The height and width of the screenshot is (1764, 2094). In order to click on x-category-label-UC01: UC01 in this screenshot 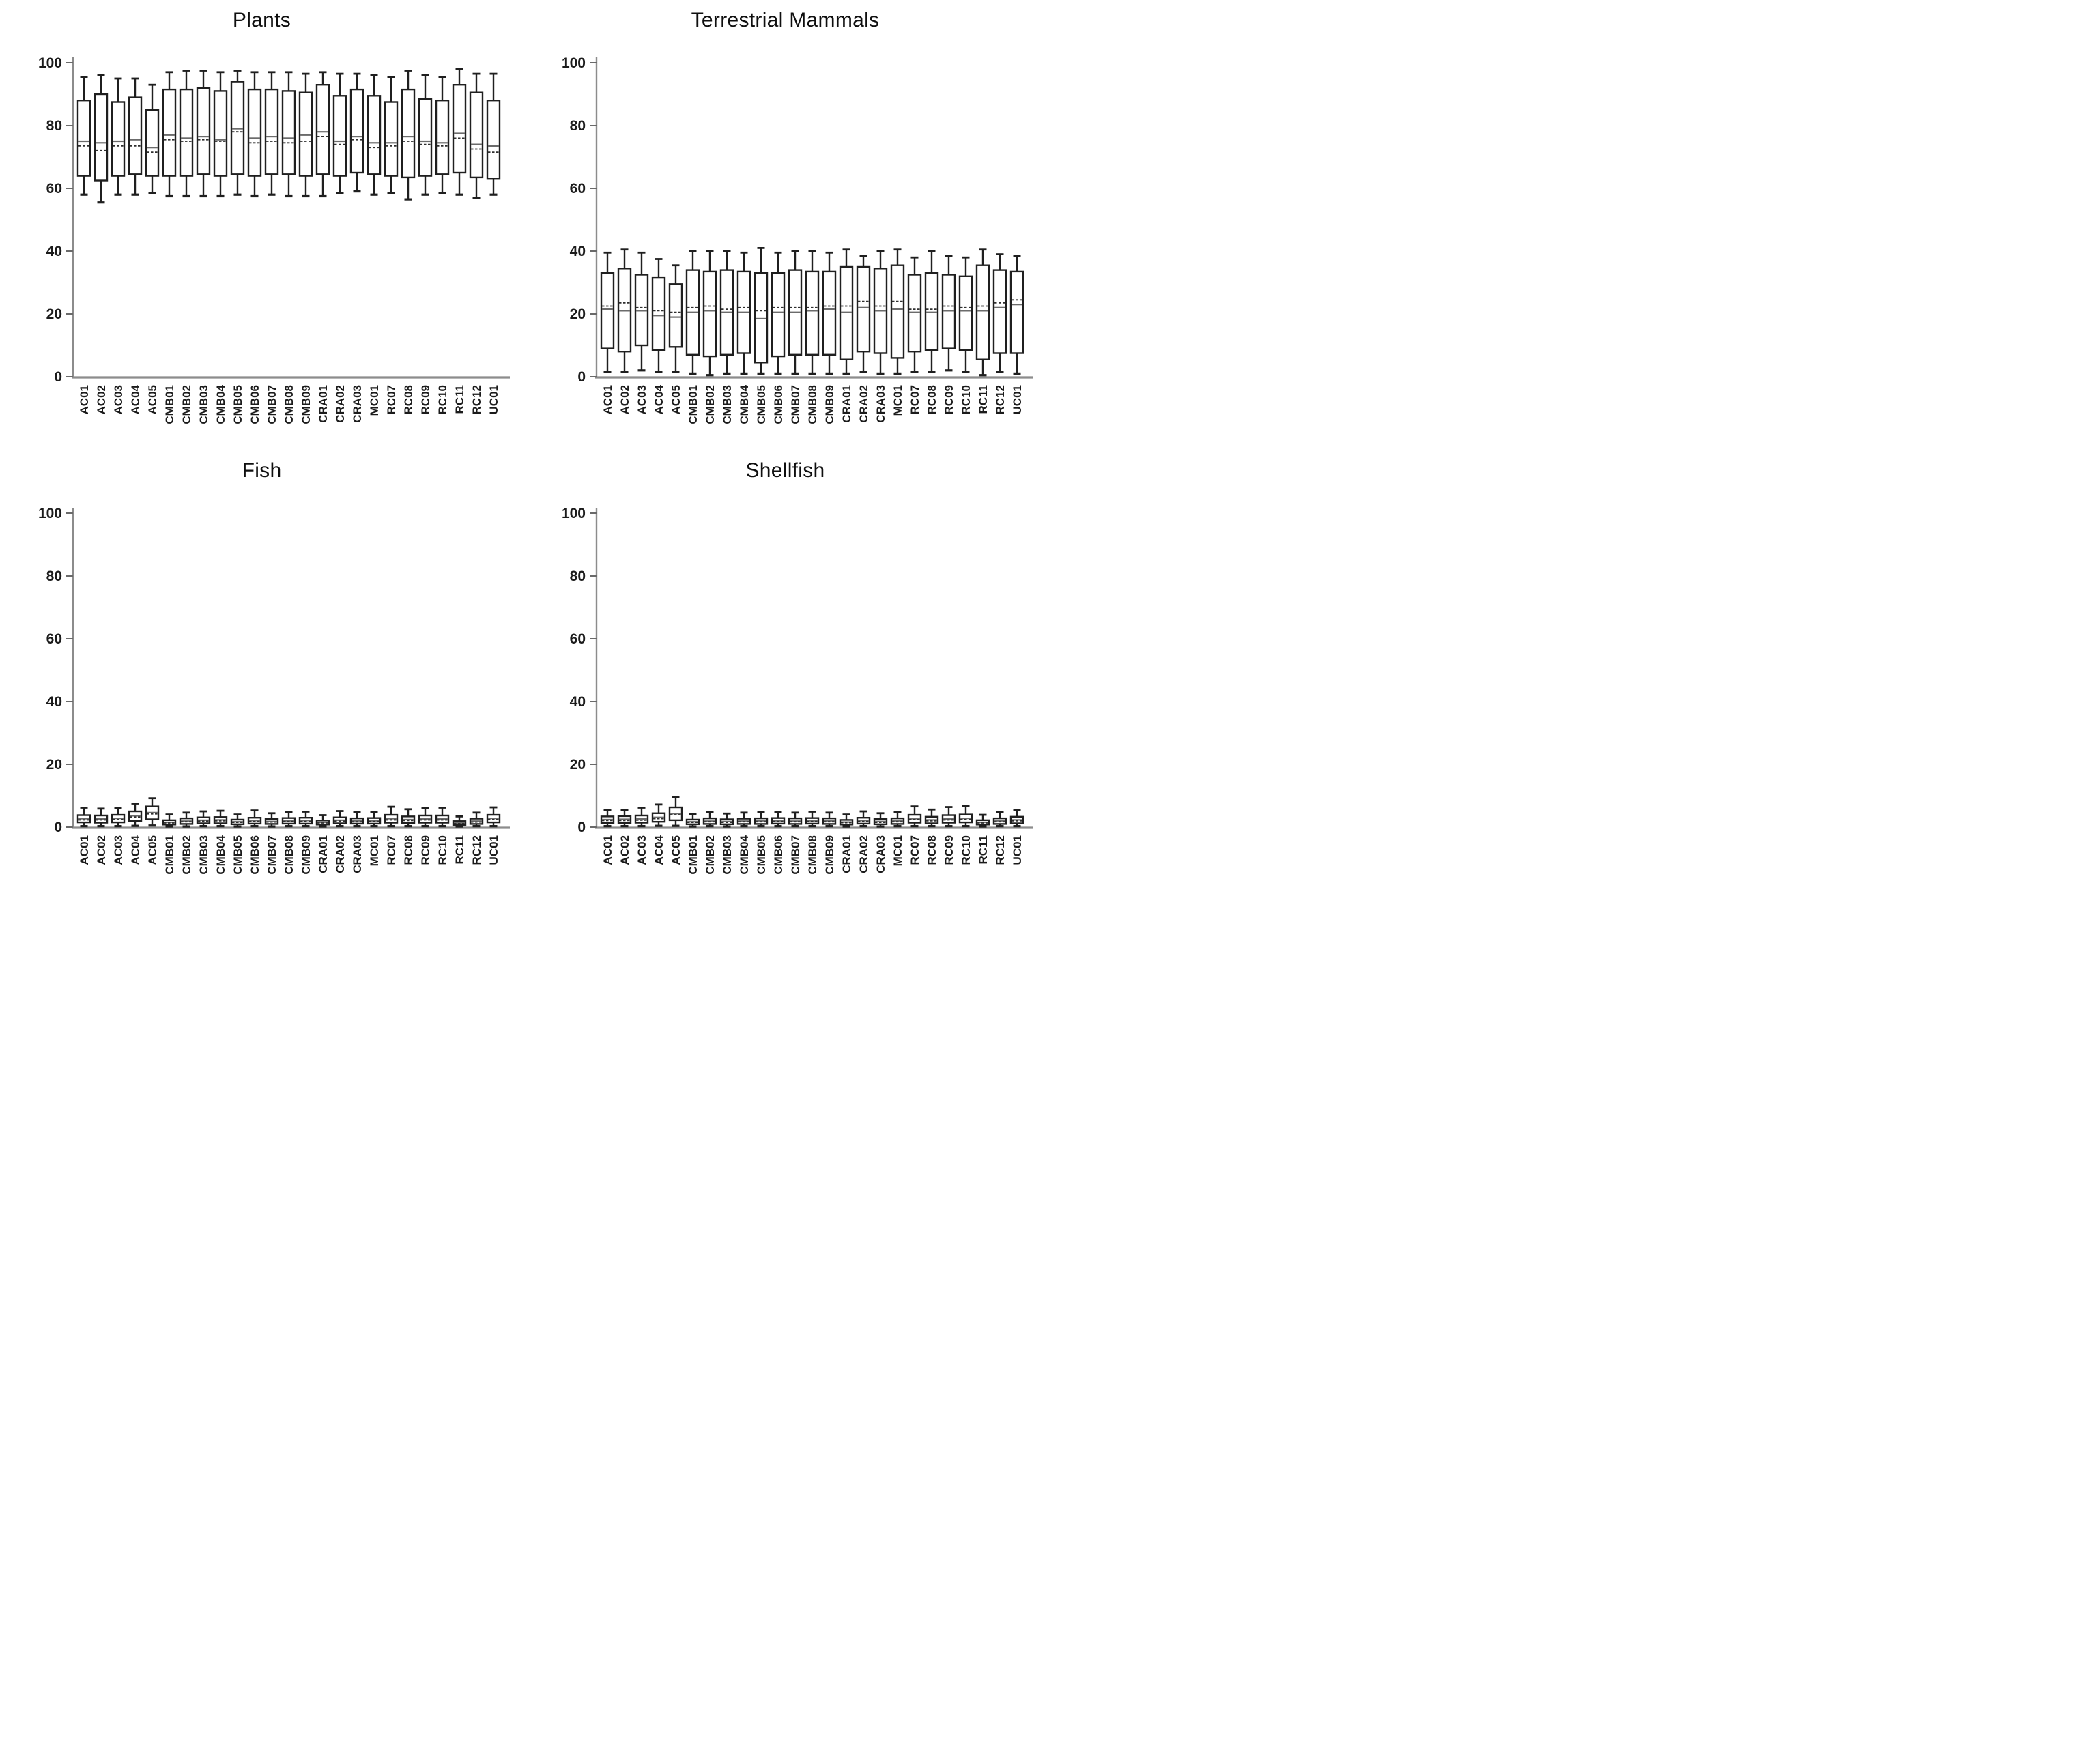, I will do `click(494, 399)`.